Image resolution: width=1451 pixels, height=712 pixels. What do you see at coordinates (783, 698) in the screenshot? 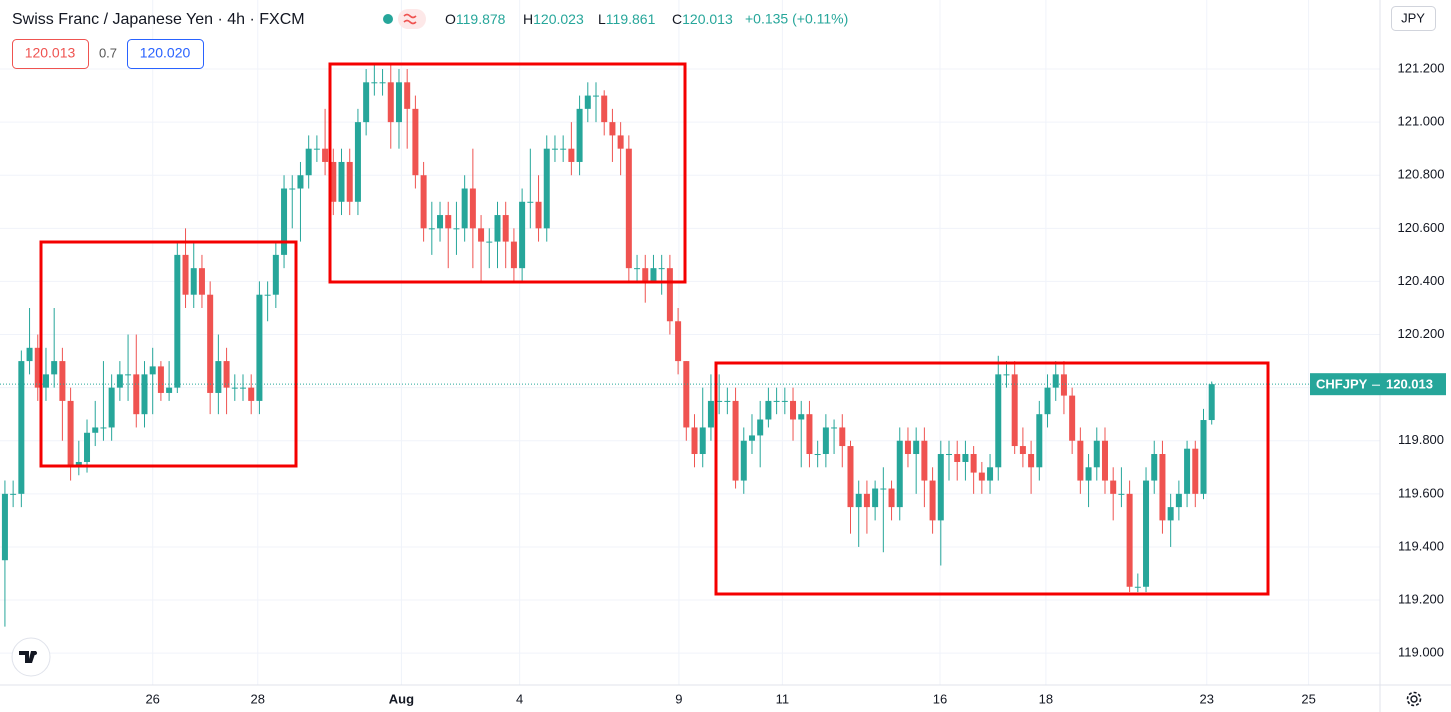
I see `x-tick-label: 11` at bounding box center [783, 698].